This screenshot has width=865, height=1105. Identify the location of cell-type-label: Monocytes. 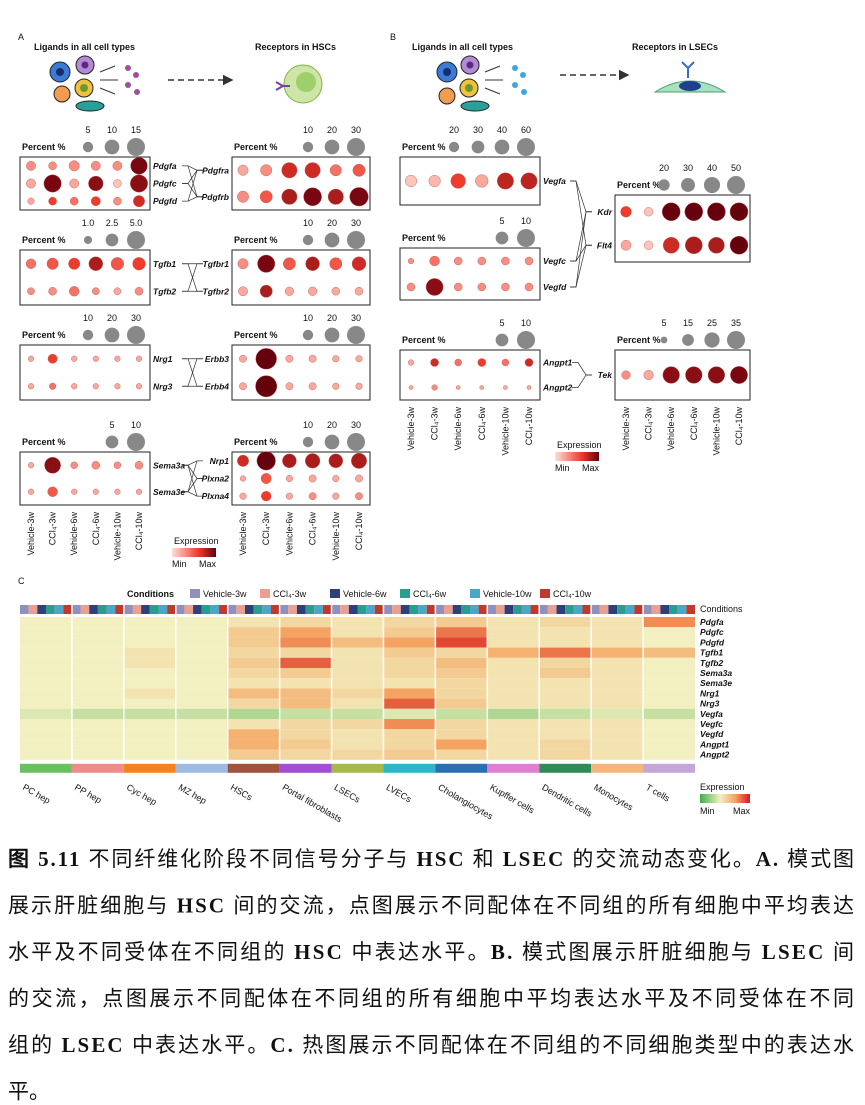
(613, 797).